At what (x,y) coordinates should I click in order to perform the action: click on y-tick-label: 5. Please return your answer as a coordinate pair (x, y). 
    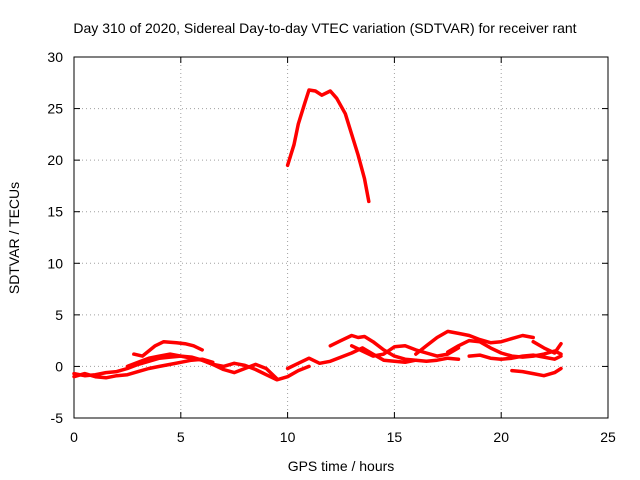
    Looking at the image, I should click on (59, 315).